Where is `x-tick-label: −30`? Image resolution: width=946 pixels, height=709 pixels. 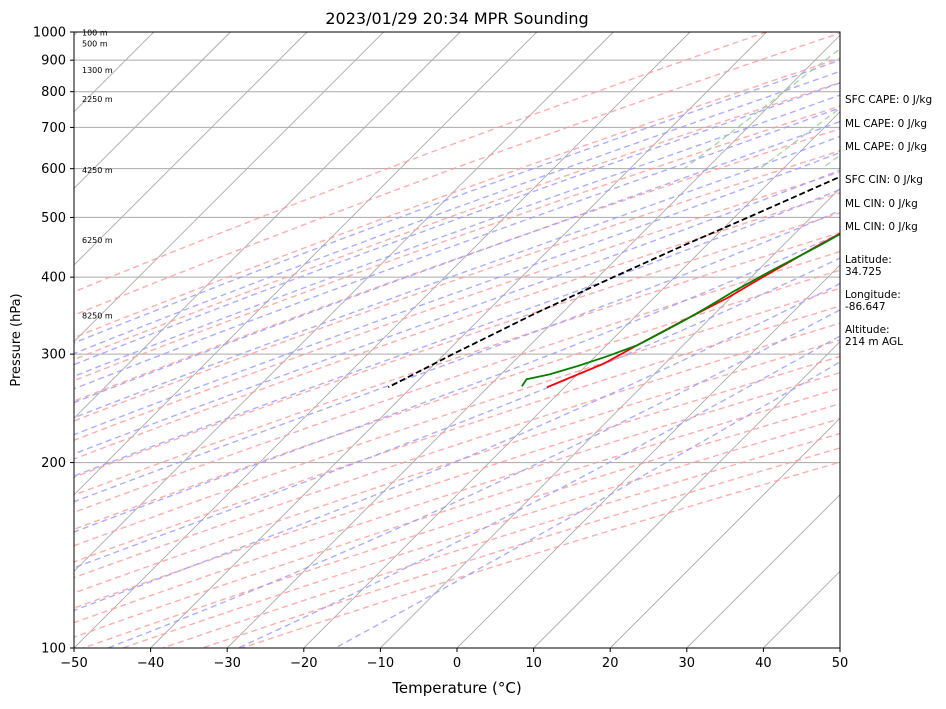
x-tick-label: −30 is located at coordinates (226, 663).